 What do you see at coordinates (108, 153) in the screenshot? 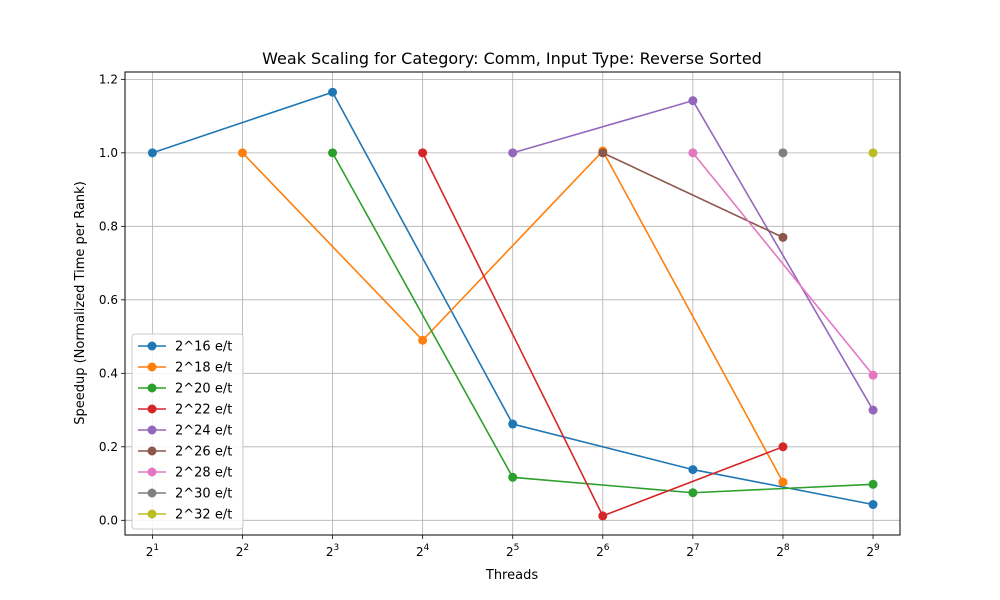
I see `y-tick-label: 1.0` at bounding box center [108, 153].